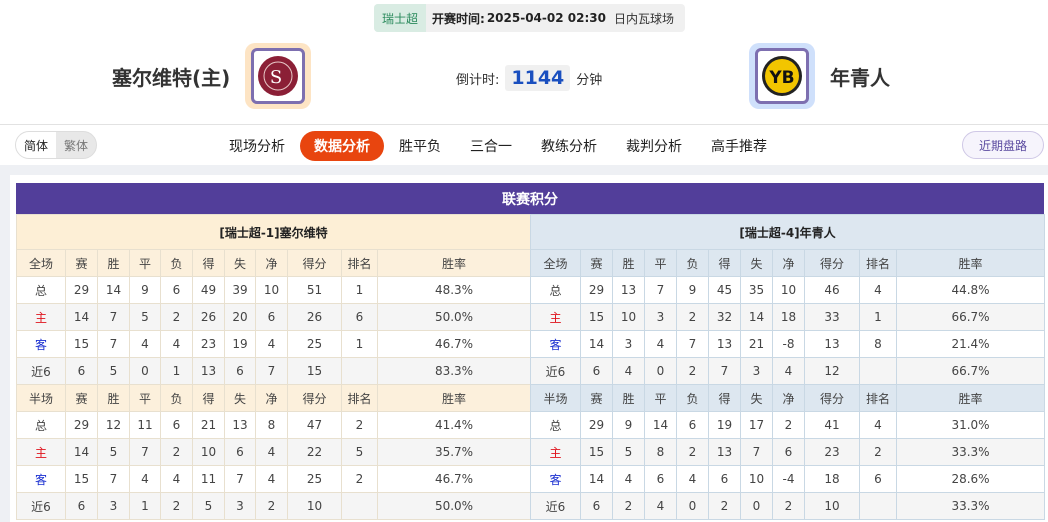  What do you see at coordinates (342, 146) in the screenshot?
I see `tab-1: 数据分析` at bounding box center [342, 146].